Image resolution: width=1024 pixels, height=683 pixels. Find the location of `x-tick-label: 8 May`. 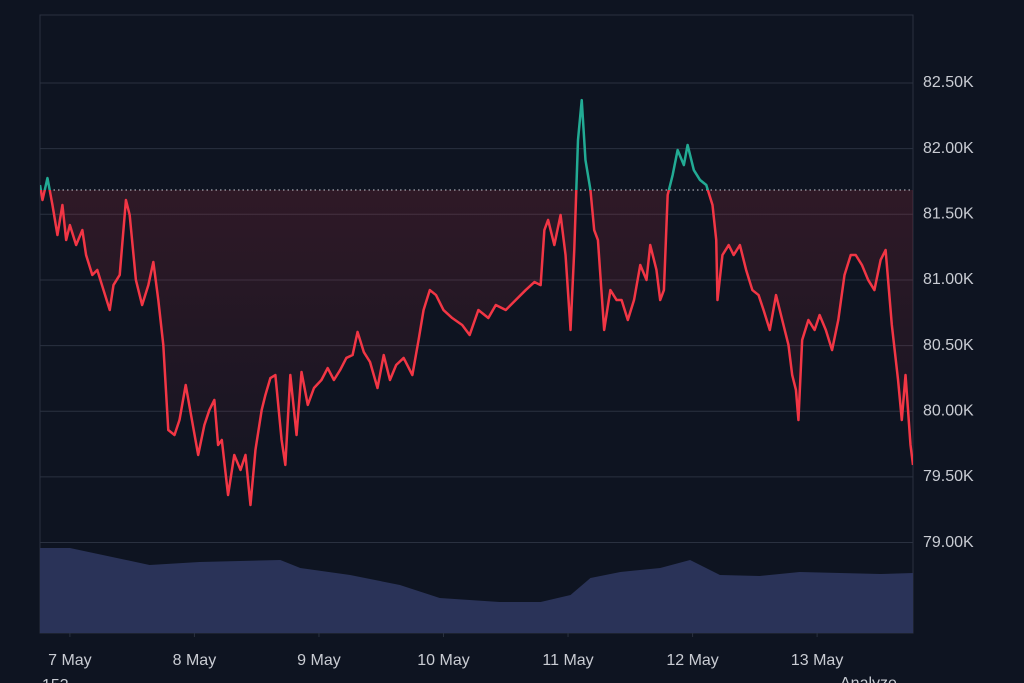

x-tick-label: 8 May is located at coordinates (195, 660).